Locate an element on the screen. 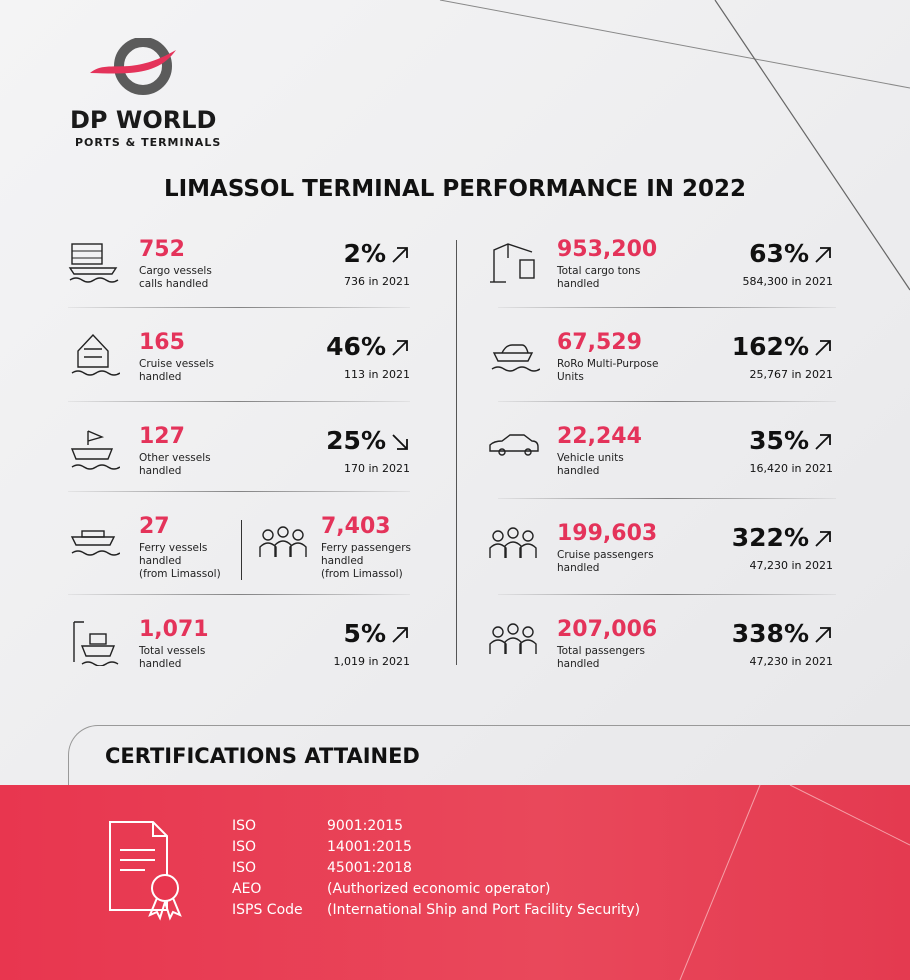  stat-value: 207,006 is located at coordinates (607, 629).